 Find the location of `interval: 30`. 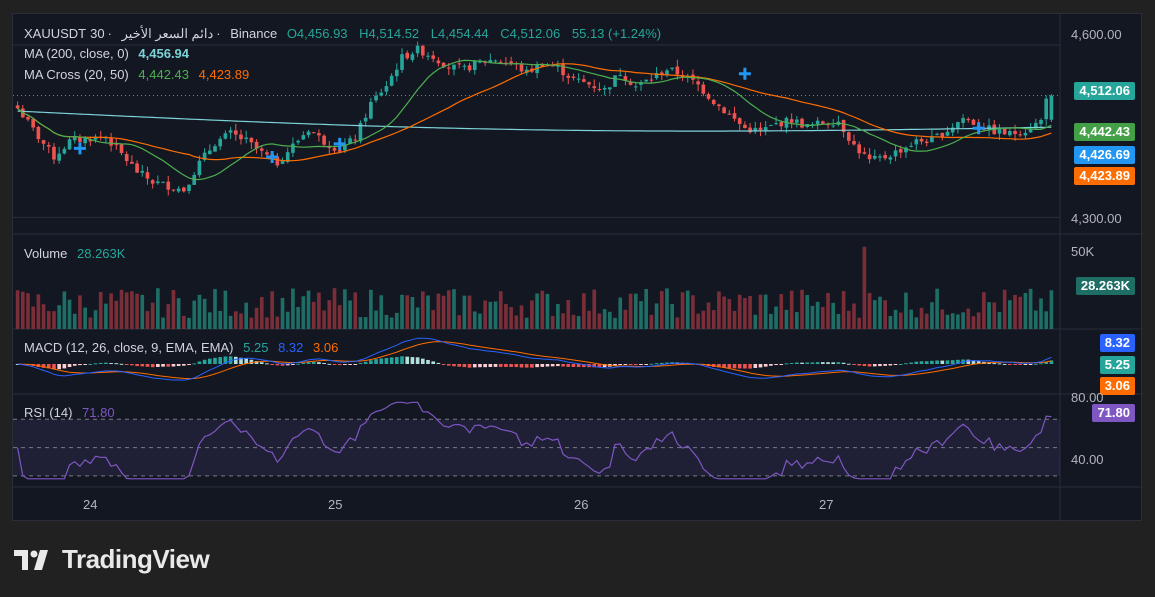

interval: 30 is located at coordinates (97, 33).